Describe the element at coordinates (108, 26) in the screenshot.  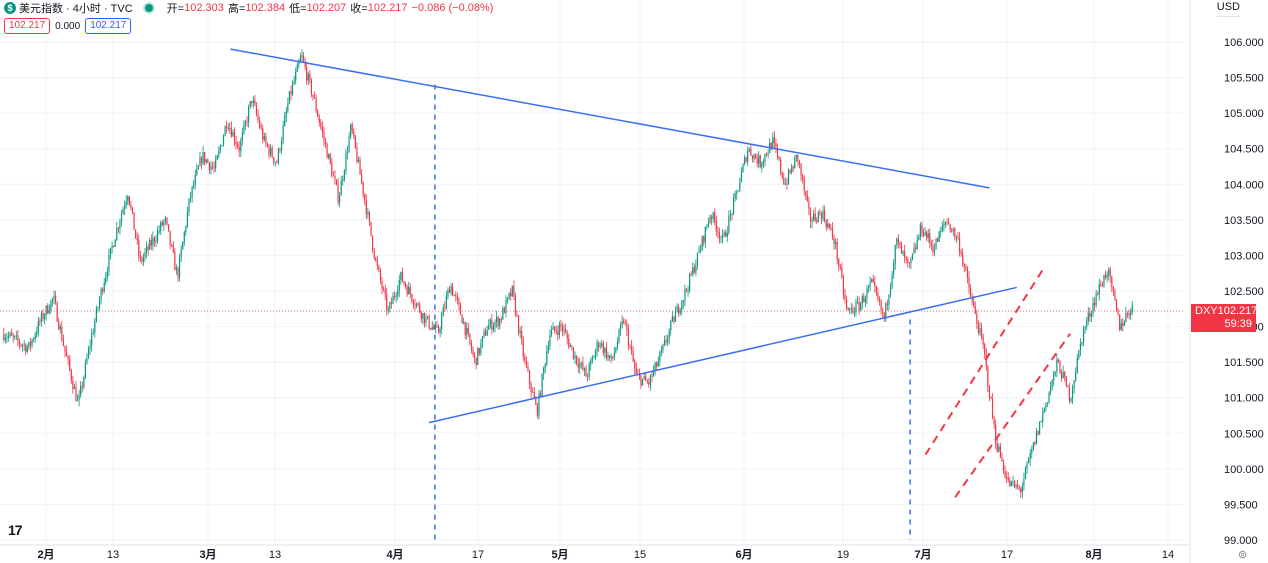
I see `ask-price-box: 102.217` at that location.